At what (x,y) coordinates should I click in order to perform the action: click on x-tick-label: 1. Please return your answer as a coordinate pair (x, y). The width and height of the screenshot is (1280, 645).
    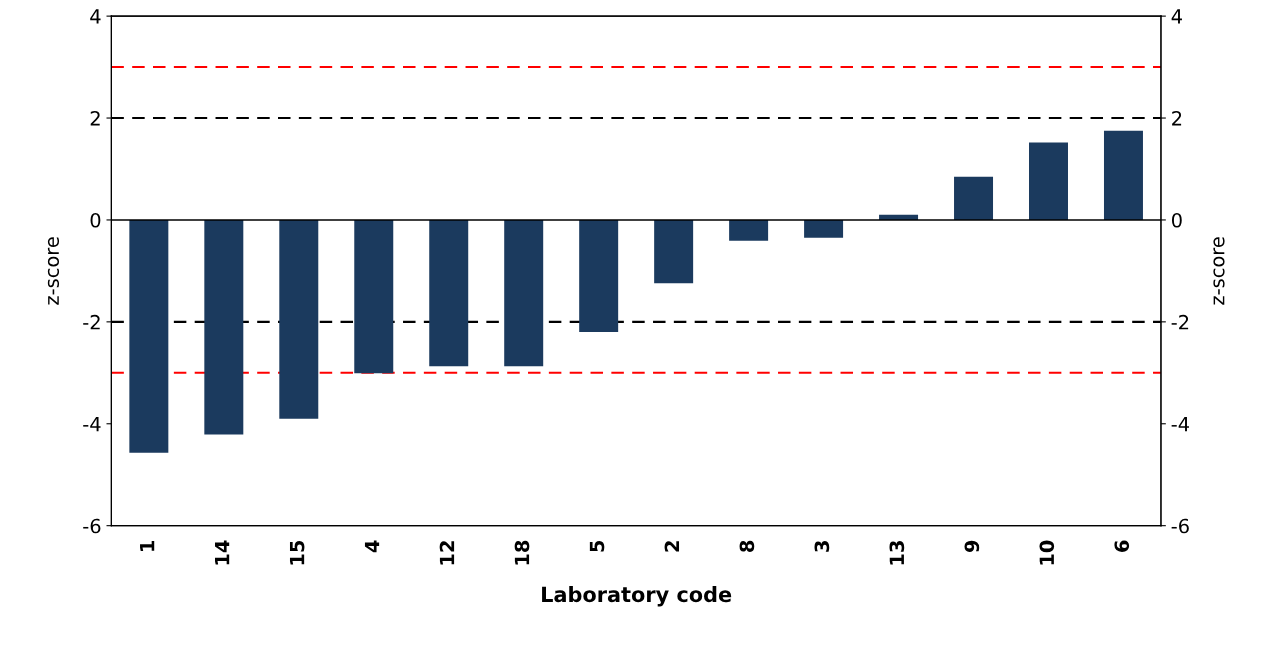
    Looking at the image, I should click on (147, 545).